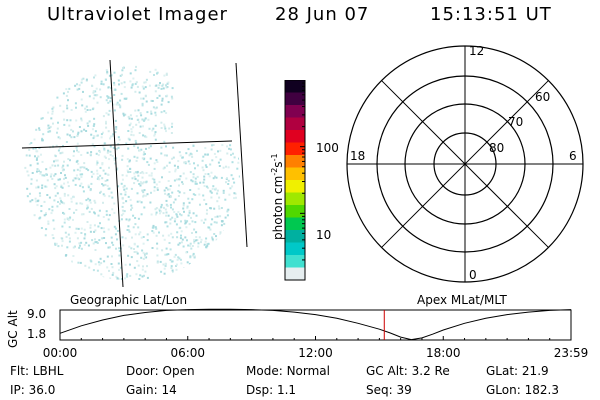 This screenshot has height=400, width=600. Describe the element at coordinates (37, 371) in the screenshot. I see `info-flt: Flt: LBHL` at that location.